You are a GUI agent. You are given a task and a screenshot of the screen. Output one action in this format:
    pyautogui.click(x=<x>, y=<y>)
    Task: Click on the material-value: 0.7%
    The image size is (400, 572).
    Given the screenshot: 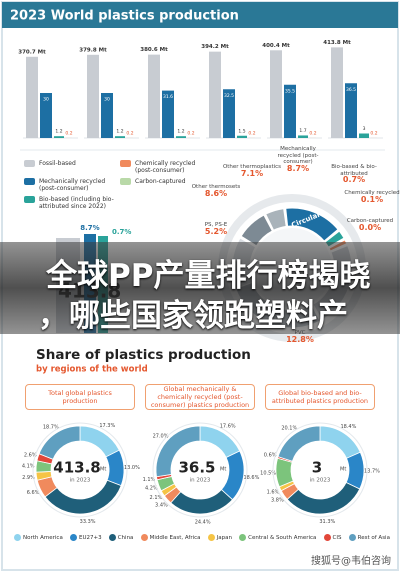 What is the action you would take?
    pyautogui.click(x=354, y=179)
    